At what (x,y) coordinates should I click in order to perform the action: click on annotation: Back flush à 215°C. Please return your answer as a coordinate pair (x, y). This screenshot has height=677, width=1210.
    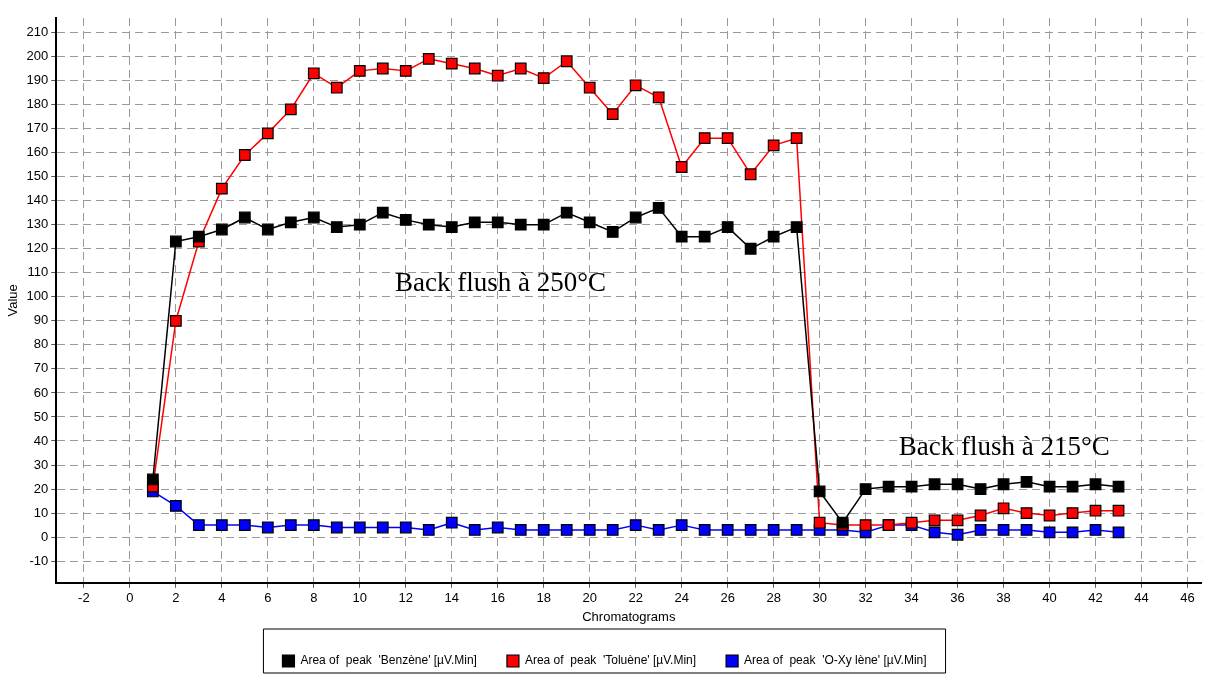
    Looking at the image, I should click on (1004, 446).